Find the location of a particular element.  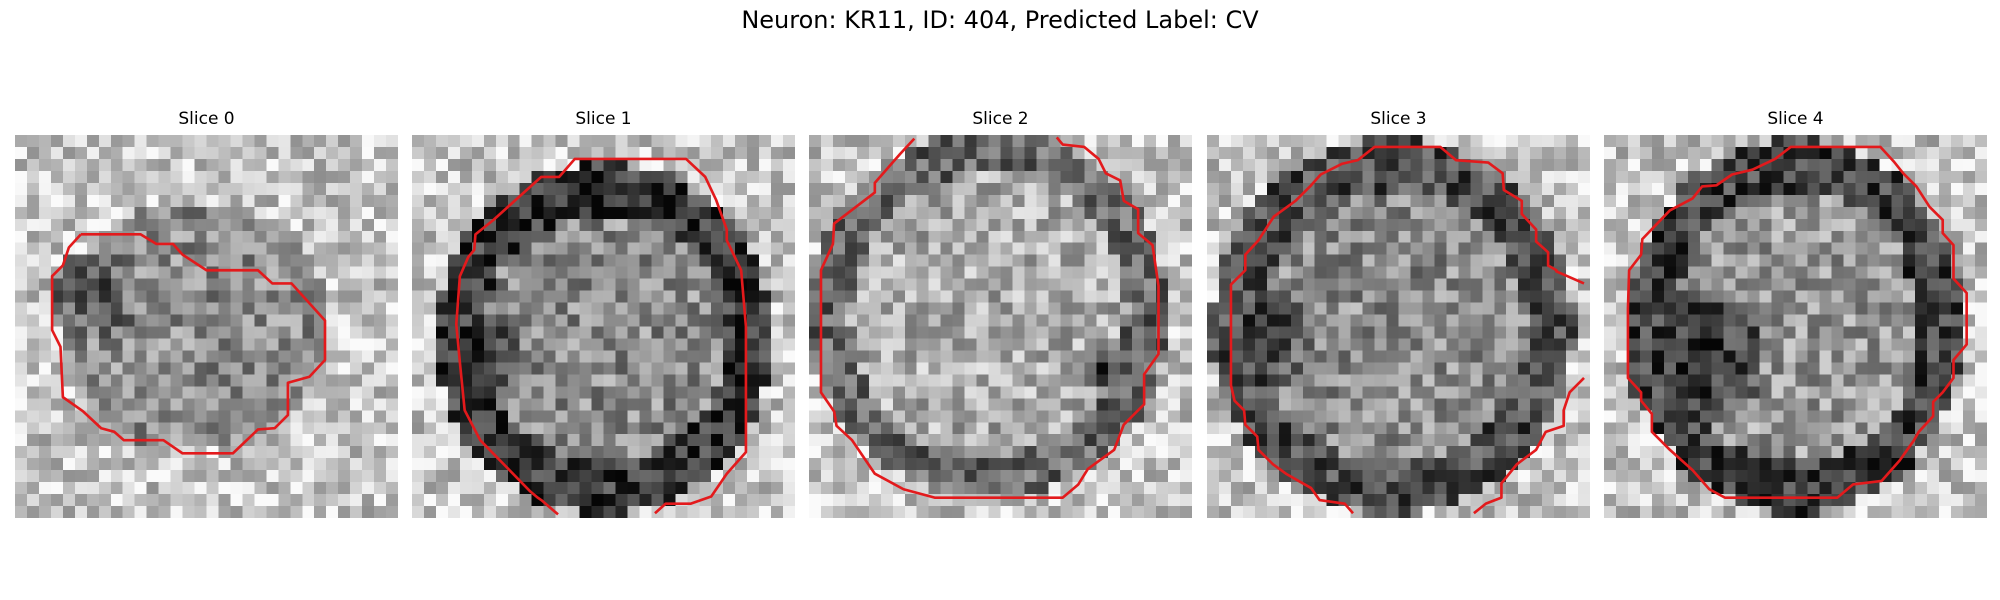

slice-panel-1: Slice 1 is located at coordinates (603, 312).